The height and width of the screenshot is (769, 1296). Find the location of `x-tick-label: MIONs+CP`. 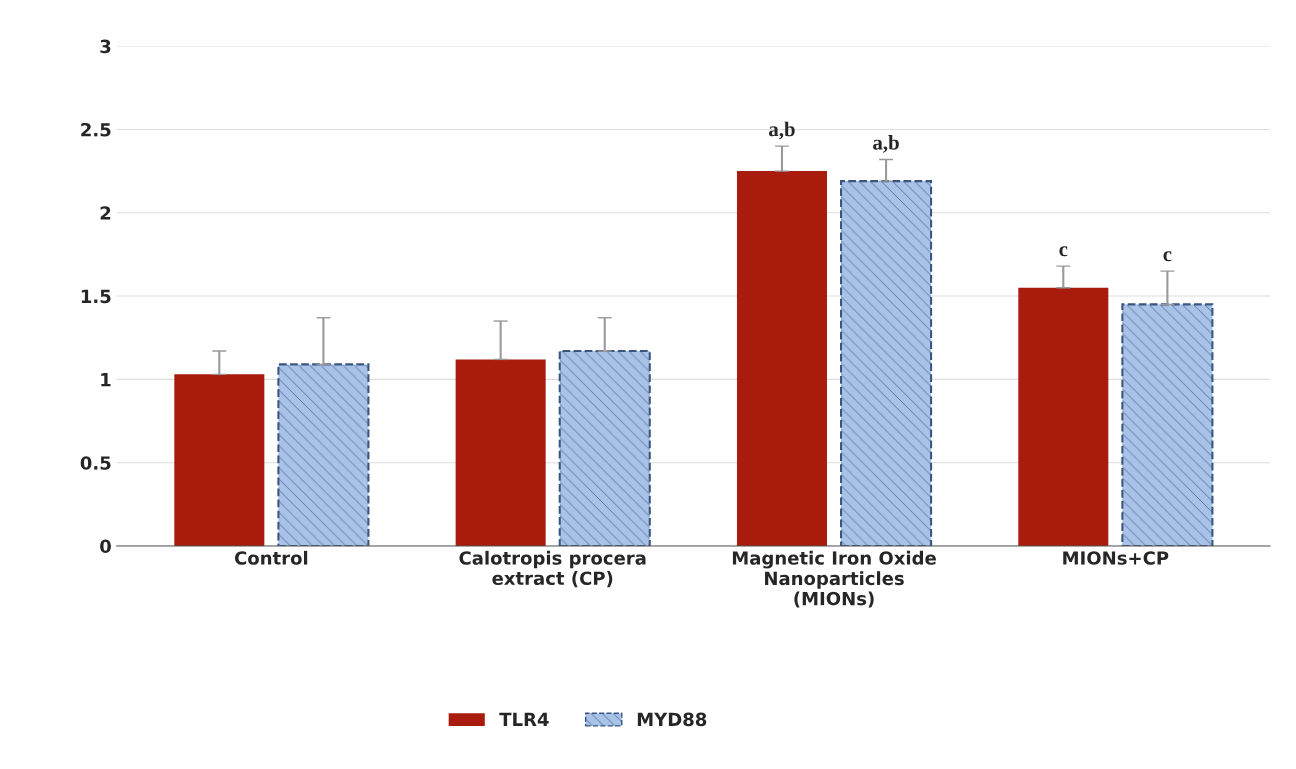

x-tick-label: MIONs+CP is located at coordinates (1116, 558).